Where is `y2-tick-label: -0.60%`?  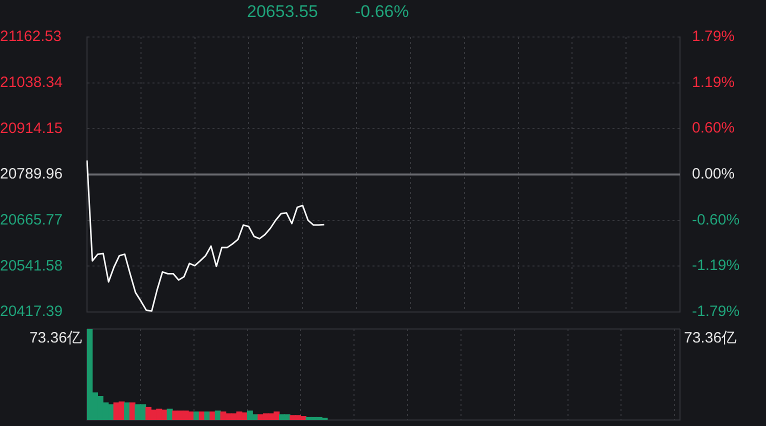
y2-tick-label: -0.60% is located at coordinates (716, 220).